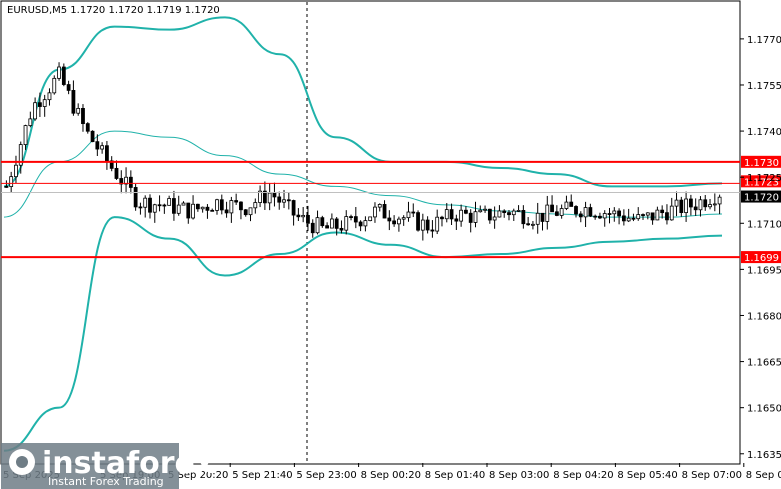 Image resolution: width=781 pixels, height=489 pixels. What do you see at coordinates (761, 161) in the screenshot?
I see `level-tag` at bounding box center [761, 161].